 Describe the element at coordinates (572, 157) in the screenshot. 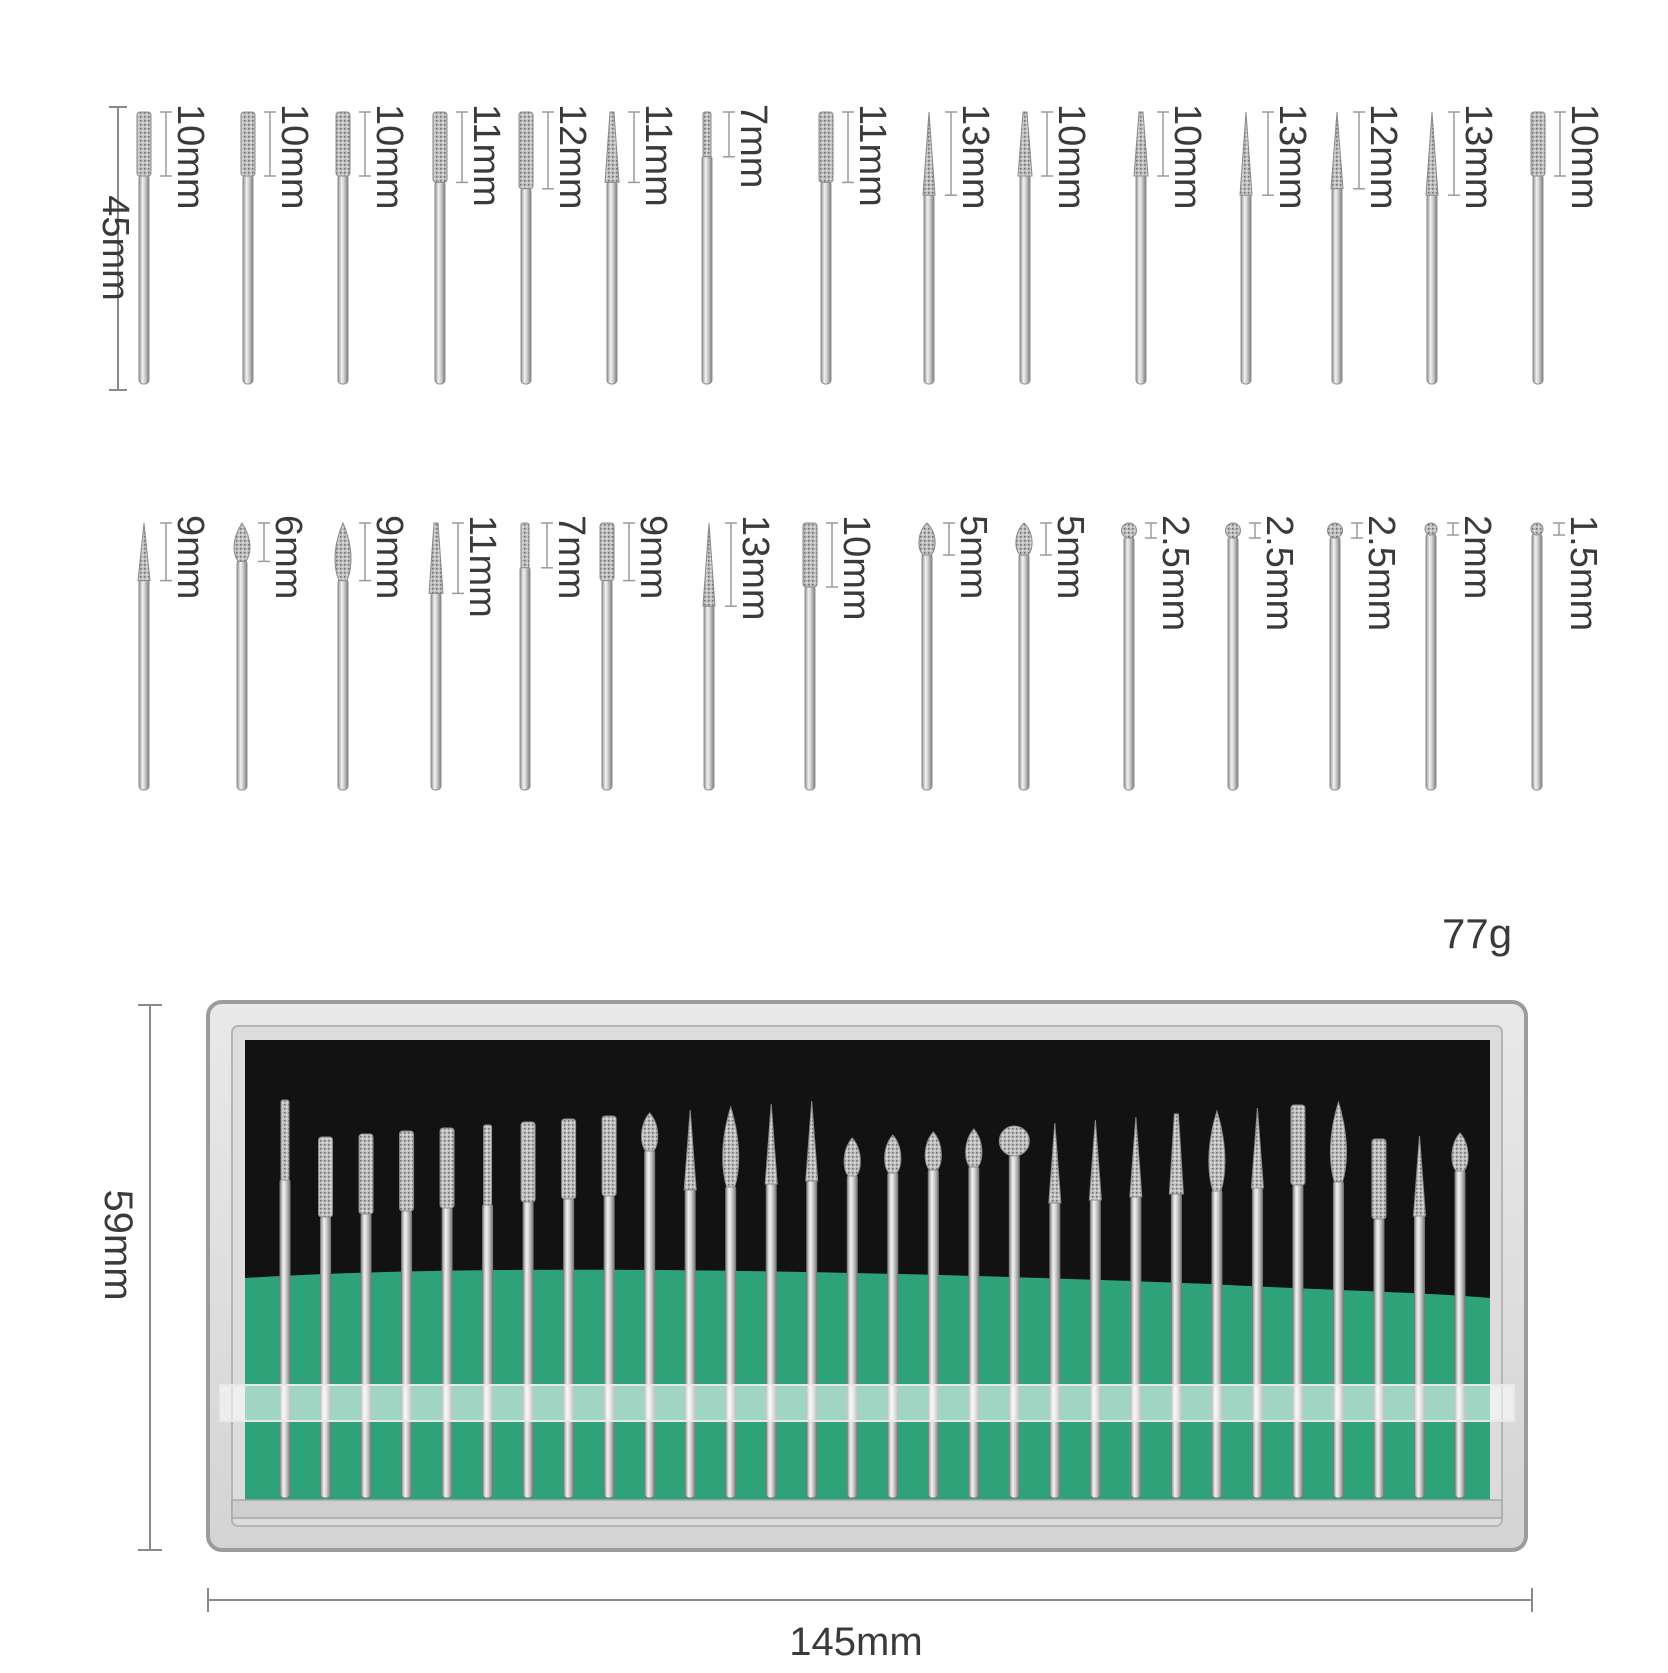

I see `bit-length-label: 12mm` at that location.